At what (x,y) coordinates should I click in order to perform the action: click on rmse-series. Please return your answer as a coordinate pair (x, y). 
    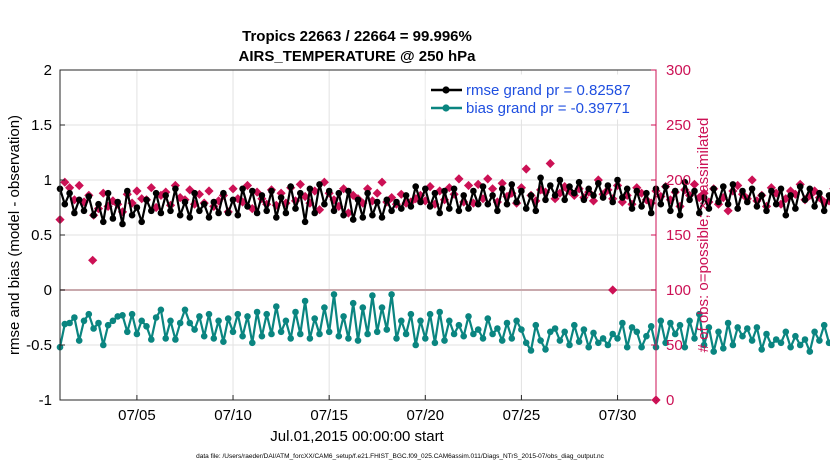
    Looking at the image, I should click on (443, 201).